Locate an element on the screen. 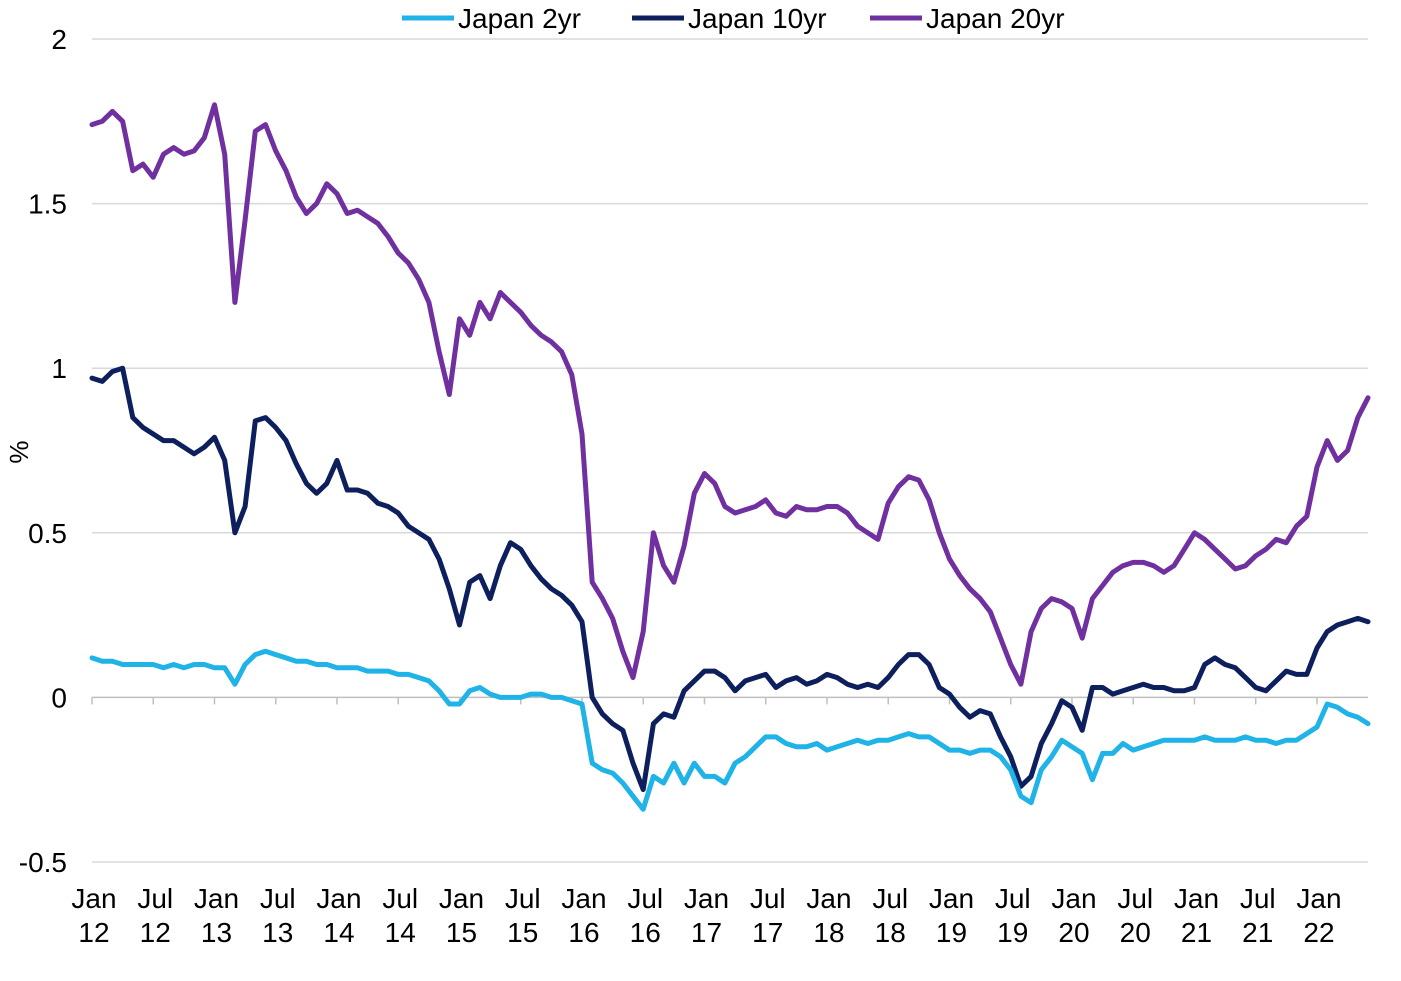 The image size is (1401, 981). y-axis-title: % is located at coordinates (19, 451).